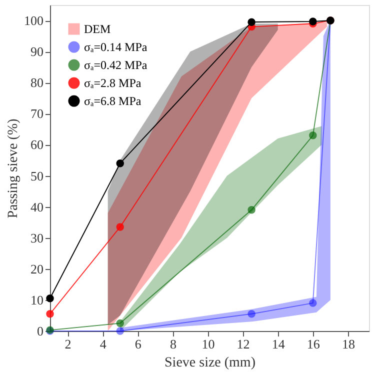 This screenshot has width=374, height=374. I want to click on y-tick-label: 80, so click(37, 82).